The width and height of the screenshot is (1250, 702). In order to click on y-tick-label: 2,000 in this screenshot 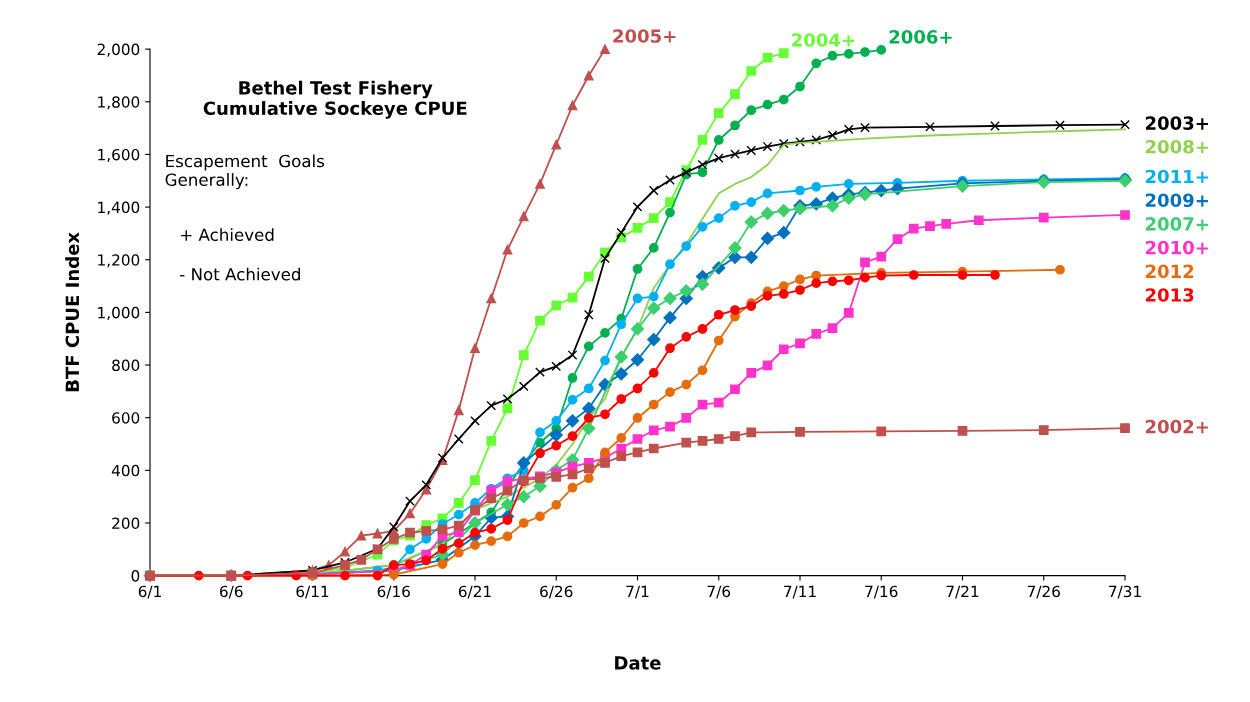, I will do `click(118, 50)`.